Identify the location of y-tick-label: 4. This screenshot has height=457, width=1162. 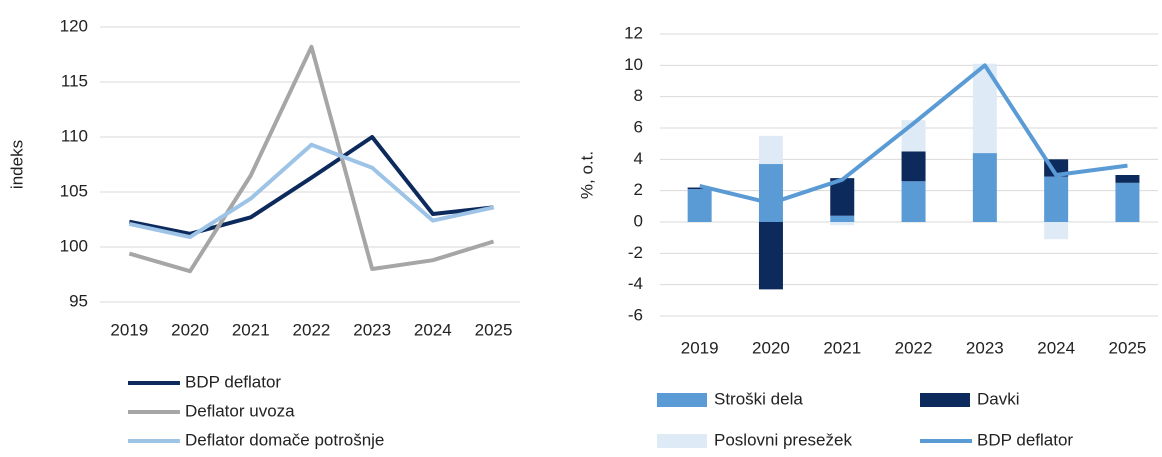
(638, 158).